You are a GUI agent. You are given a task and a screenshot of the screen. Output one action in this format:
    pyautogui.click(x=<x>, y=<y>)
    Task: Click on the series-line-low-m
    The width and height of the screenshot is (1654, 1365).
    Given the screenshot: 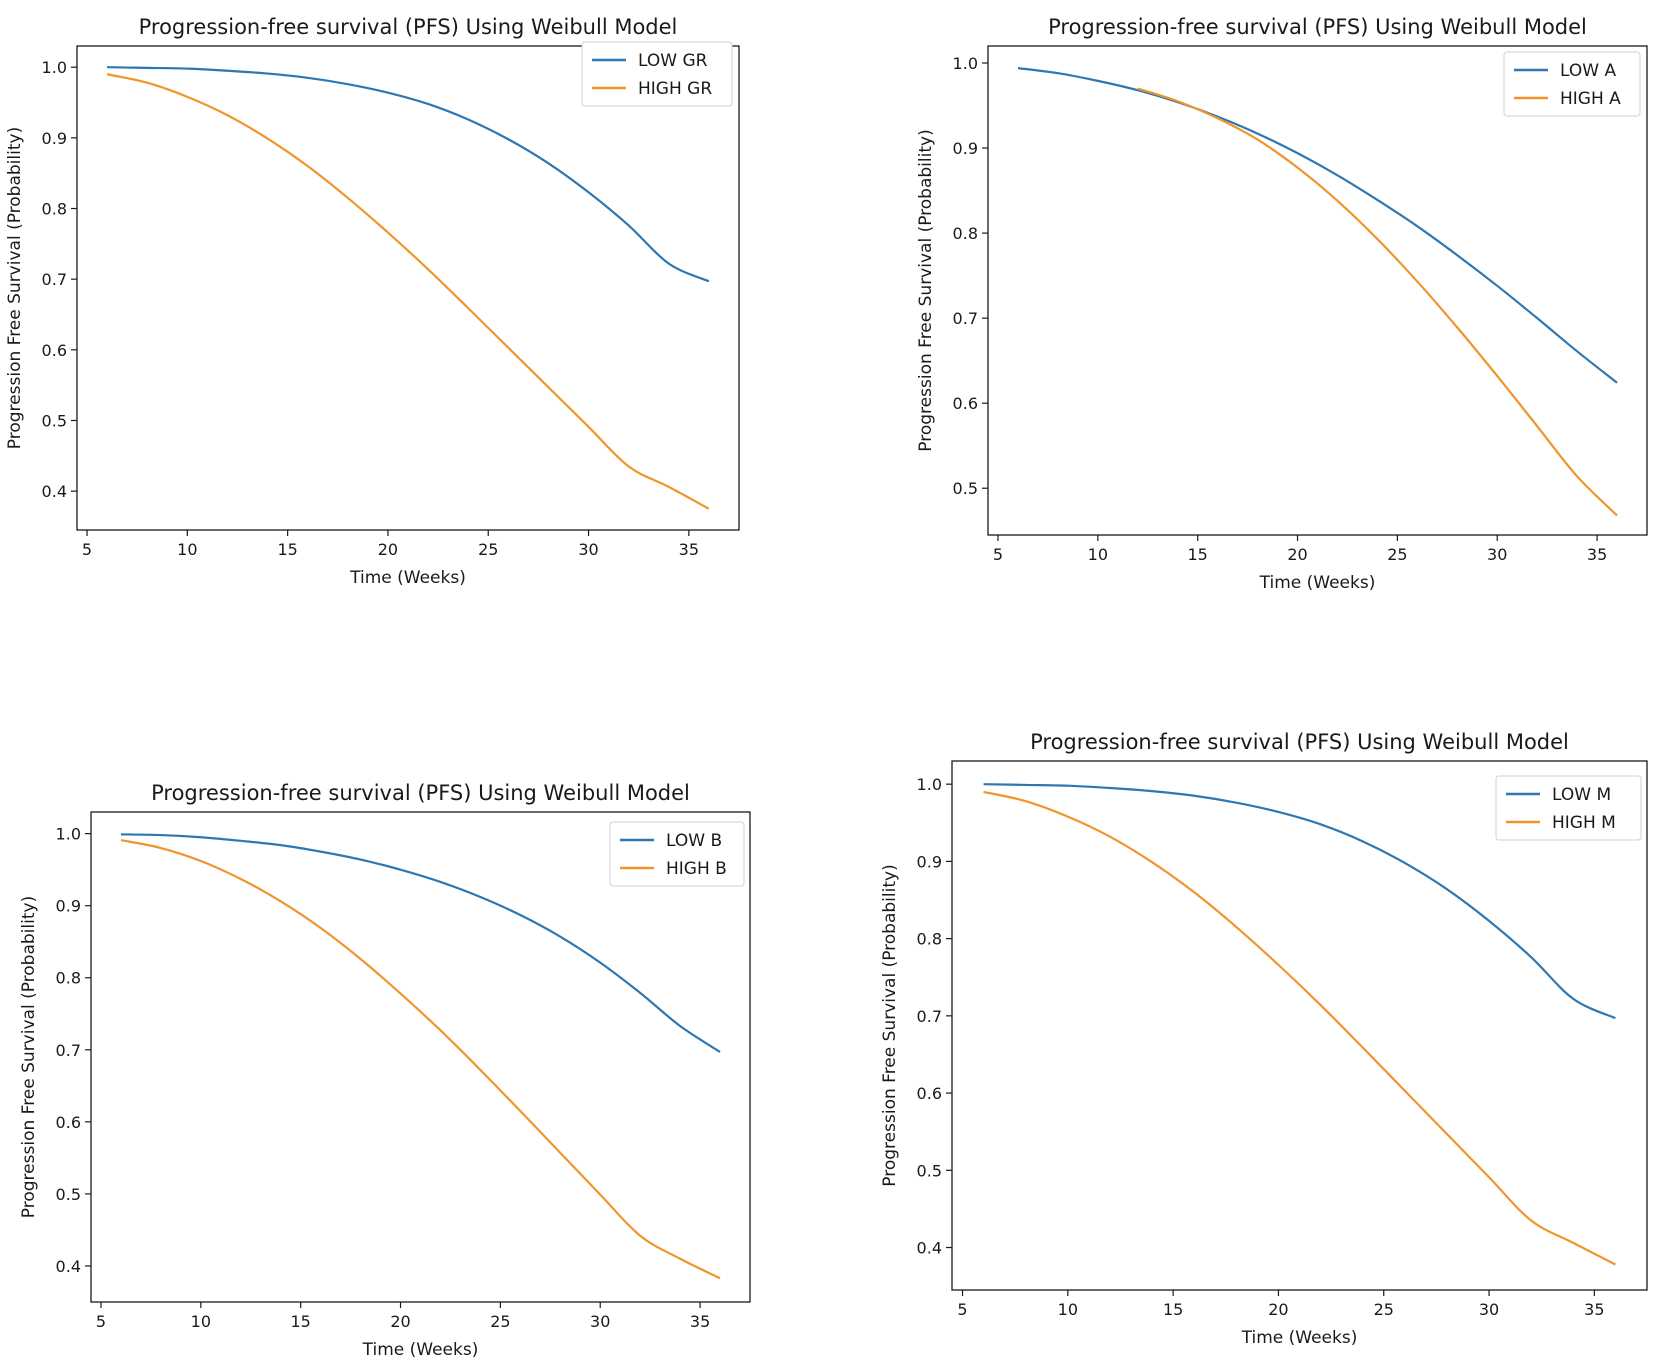 What is the action you would take?
    pyautogui.click(x=1299, y=901)
    